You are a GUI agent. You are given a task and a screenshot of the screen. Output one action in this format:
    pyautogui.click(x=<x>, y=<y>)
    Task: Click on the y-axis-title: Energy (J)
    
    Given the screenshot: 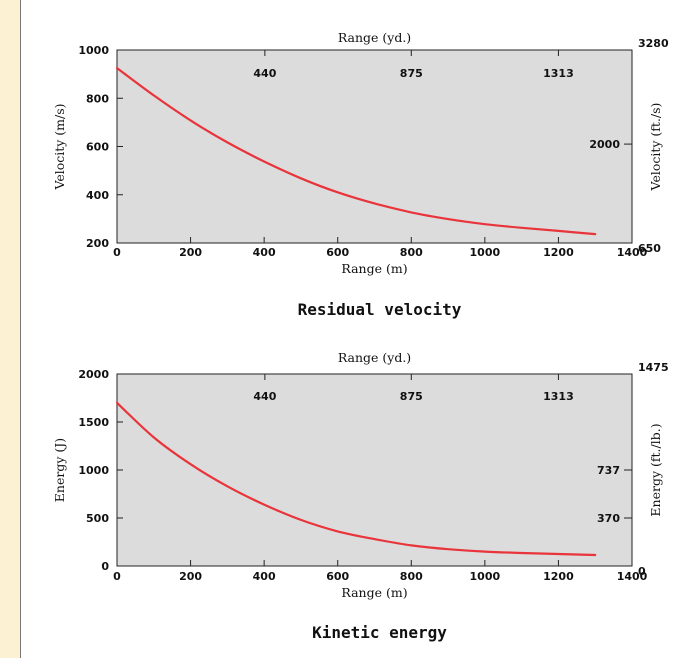 What is the action you would take?
    pyautogui.click(x=59, y=470)
    